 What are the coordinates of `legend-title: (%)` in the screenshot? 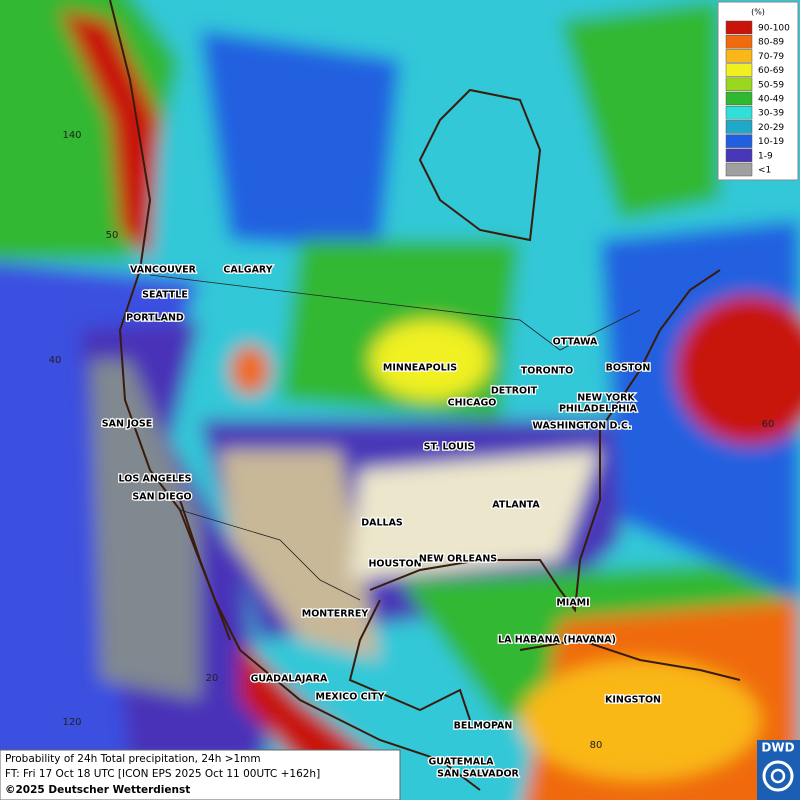 It's located at (758, 12).